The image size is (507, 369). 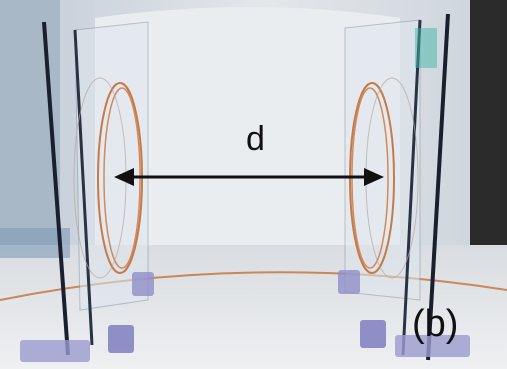 What do you see at coordinates (255, 139) in the screenshot?
I see `distance-label: d` at bounding box center [255, 139].